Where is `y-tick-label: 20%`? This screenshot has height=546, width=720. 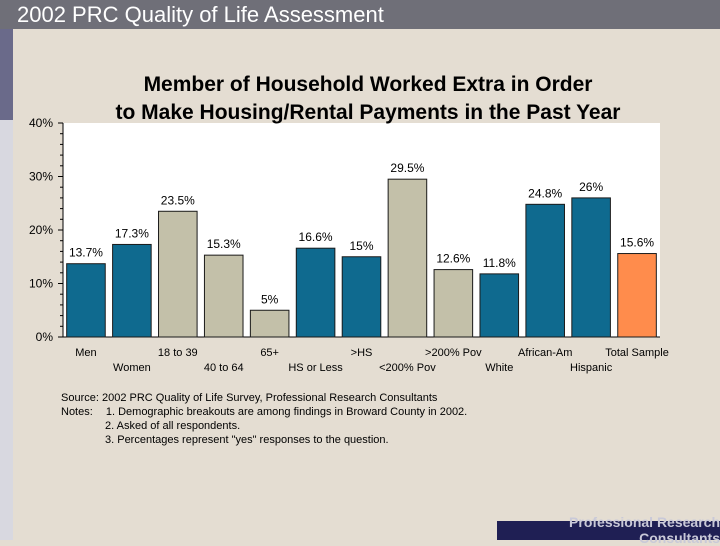 y-tick-label: 20% is located at coordinates (41, 230).